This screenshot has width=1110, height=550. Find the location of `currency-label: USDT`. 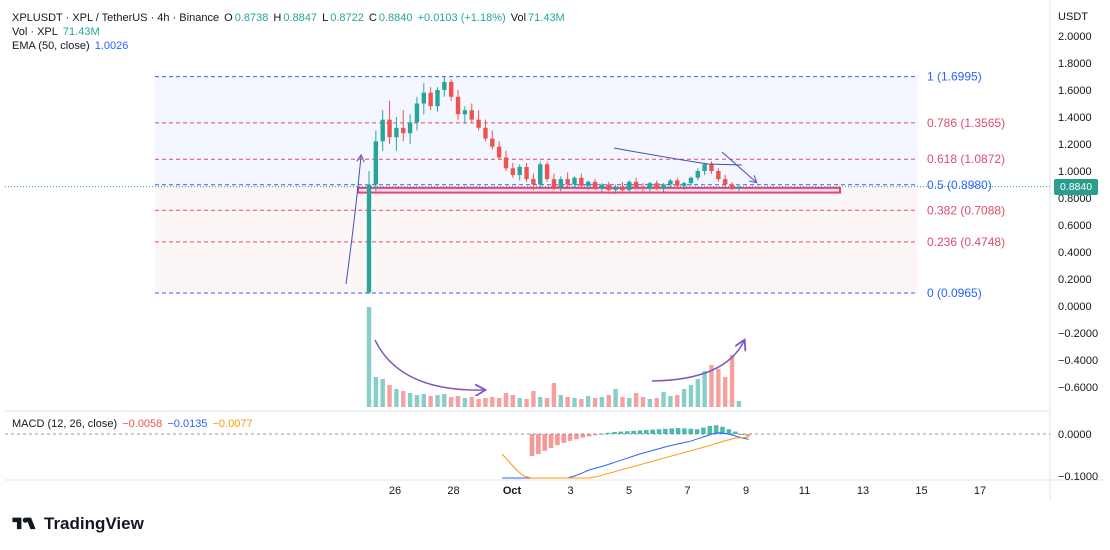

currency-label: USDT is located at coordinates (1073, 17).